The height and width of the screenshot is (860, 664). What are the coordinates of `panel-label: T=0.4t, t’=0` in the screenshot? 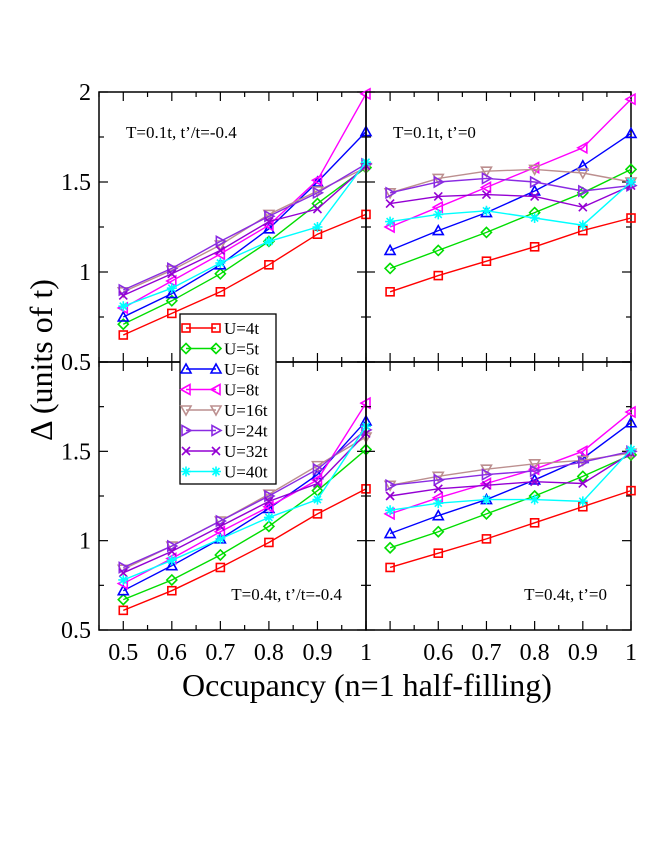 It's located at (565, 594).